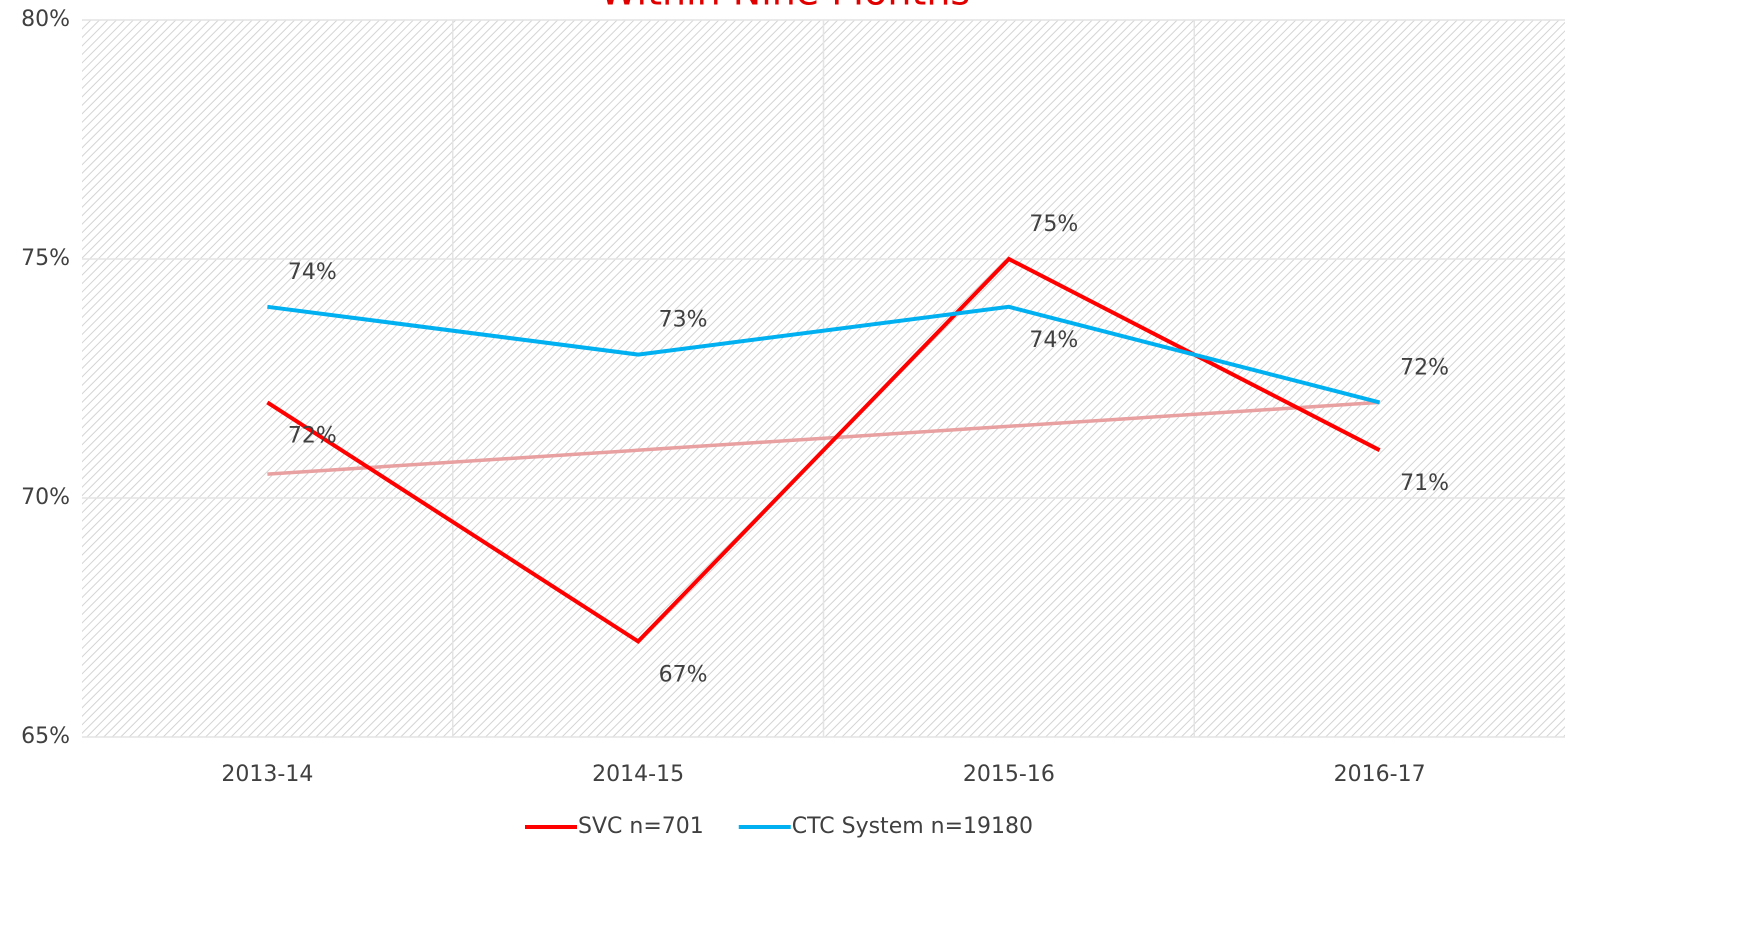 This screenshot has width=1758, height=943. Describe the element at coordinates (45, 258) in the screenshot. I see `y-tick-label: 75%` at that location.